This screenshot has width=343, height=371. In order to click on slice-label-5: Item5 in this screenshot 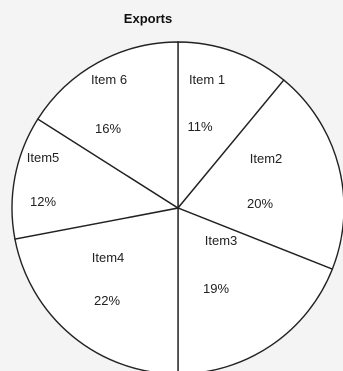, I will do `click(43, 157)`.